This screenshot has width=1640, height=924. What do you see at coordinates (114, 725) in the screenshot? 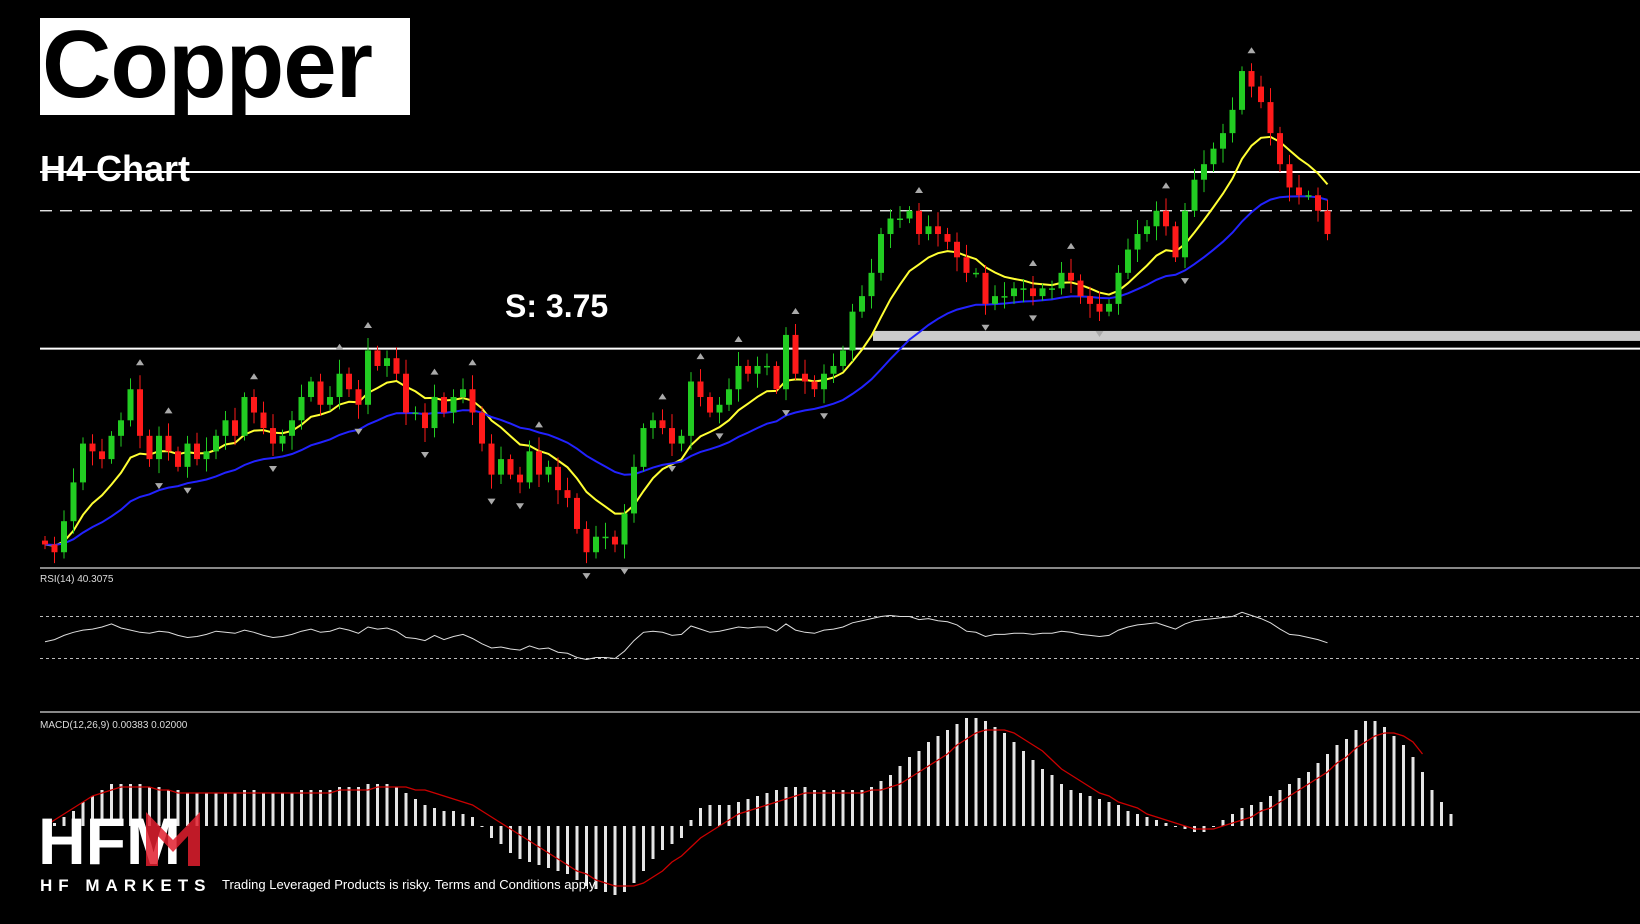
I see `macd-label: MACD(12,26,9) 0.00383 0.02000` at bounding box center [114, 725].